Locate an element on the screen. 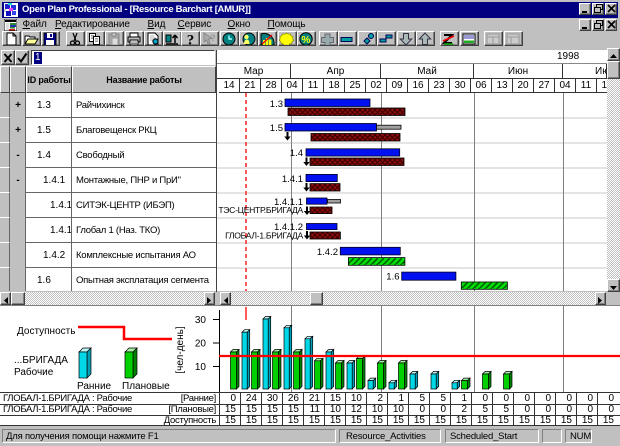  svg-text: 1.3 is located at coordinates (276, 104).